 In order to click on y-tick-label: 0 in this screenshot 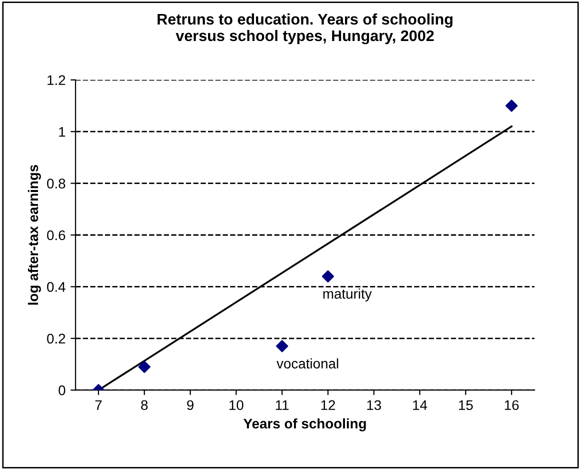, I will do `click(62, 390)`.